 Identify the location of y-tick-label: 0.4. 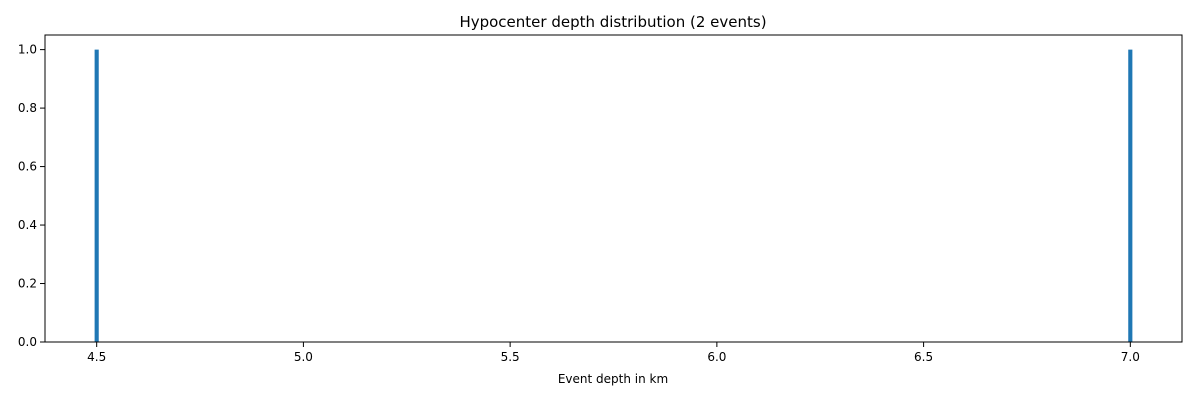
(27, 225).